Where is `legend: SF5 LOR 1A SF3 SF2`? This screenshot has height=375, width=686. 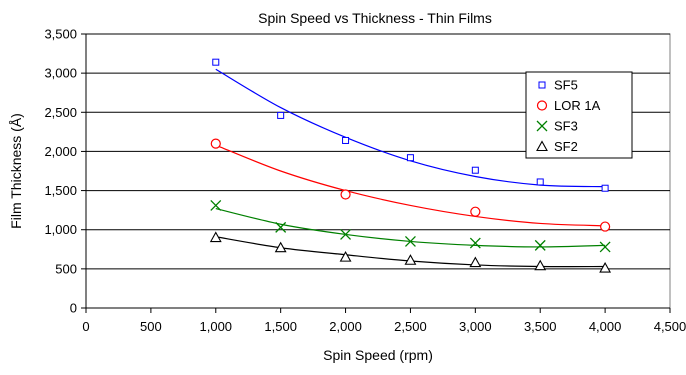
legend: SF5 LOR 1A SF3 SF2 is located at coordinates (579, 115).